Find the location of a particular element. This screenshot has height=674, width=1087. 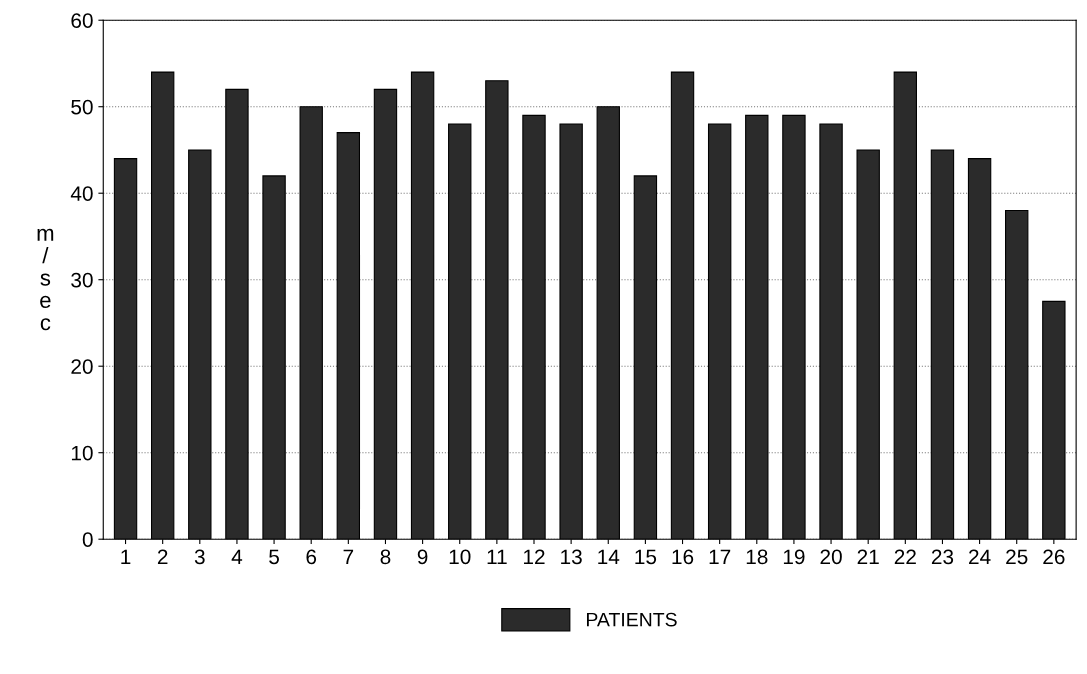

x-tick-label: 15 is located at coordinates (646, 557).